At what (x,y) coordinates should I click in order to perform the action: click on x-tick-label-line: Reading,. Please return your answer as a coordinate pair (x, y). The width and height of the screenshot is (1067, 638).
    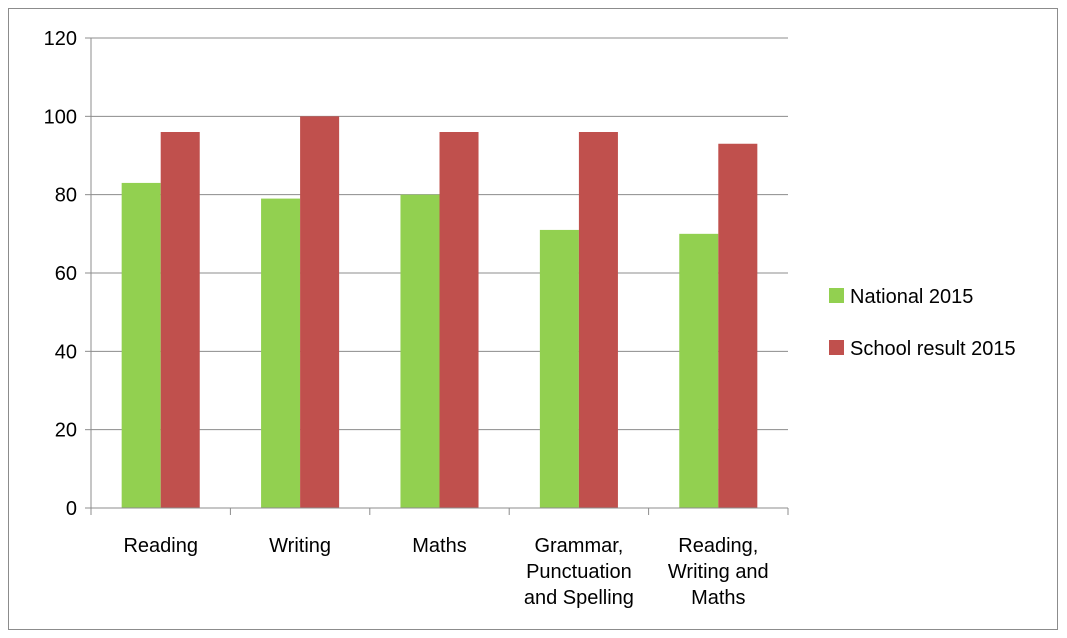
    Looking at the image, I should click on (718, 546).